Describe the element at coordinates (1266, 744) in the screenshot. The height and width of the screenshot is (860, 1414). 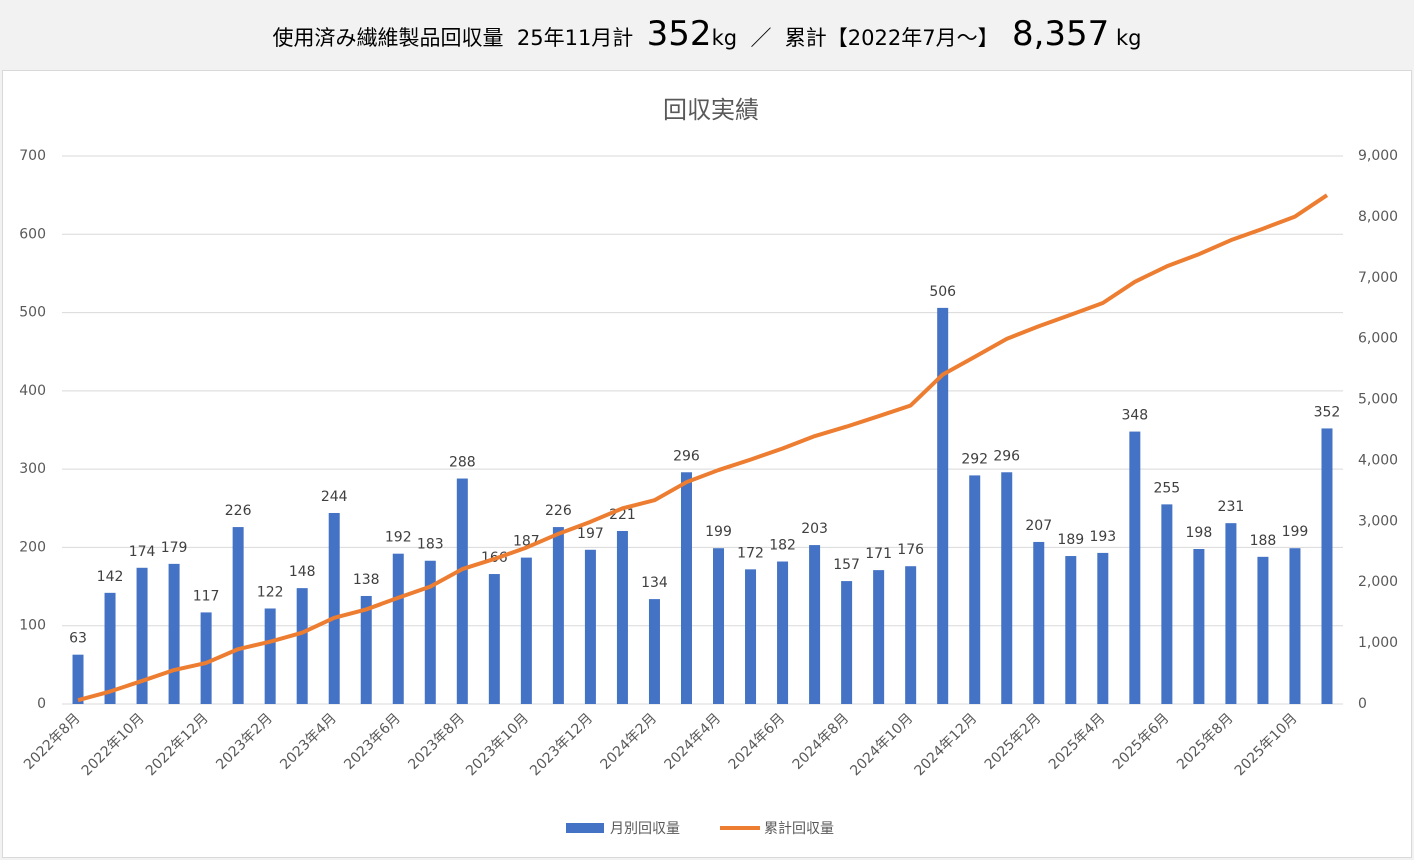
I see `x-tick-label: 2025年10月` at that location.